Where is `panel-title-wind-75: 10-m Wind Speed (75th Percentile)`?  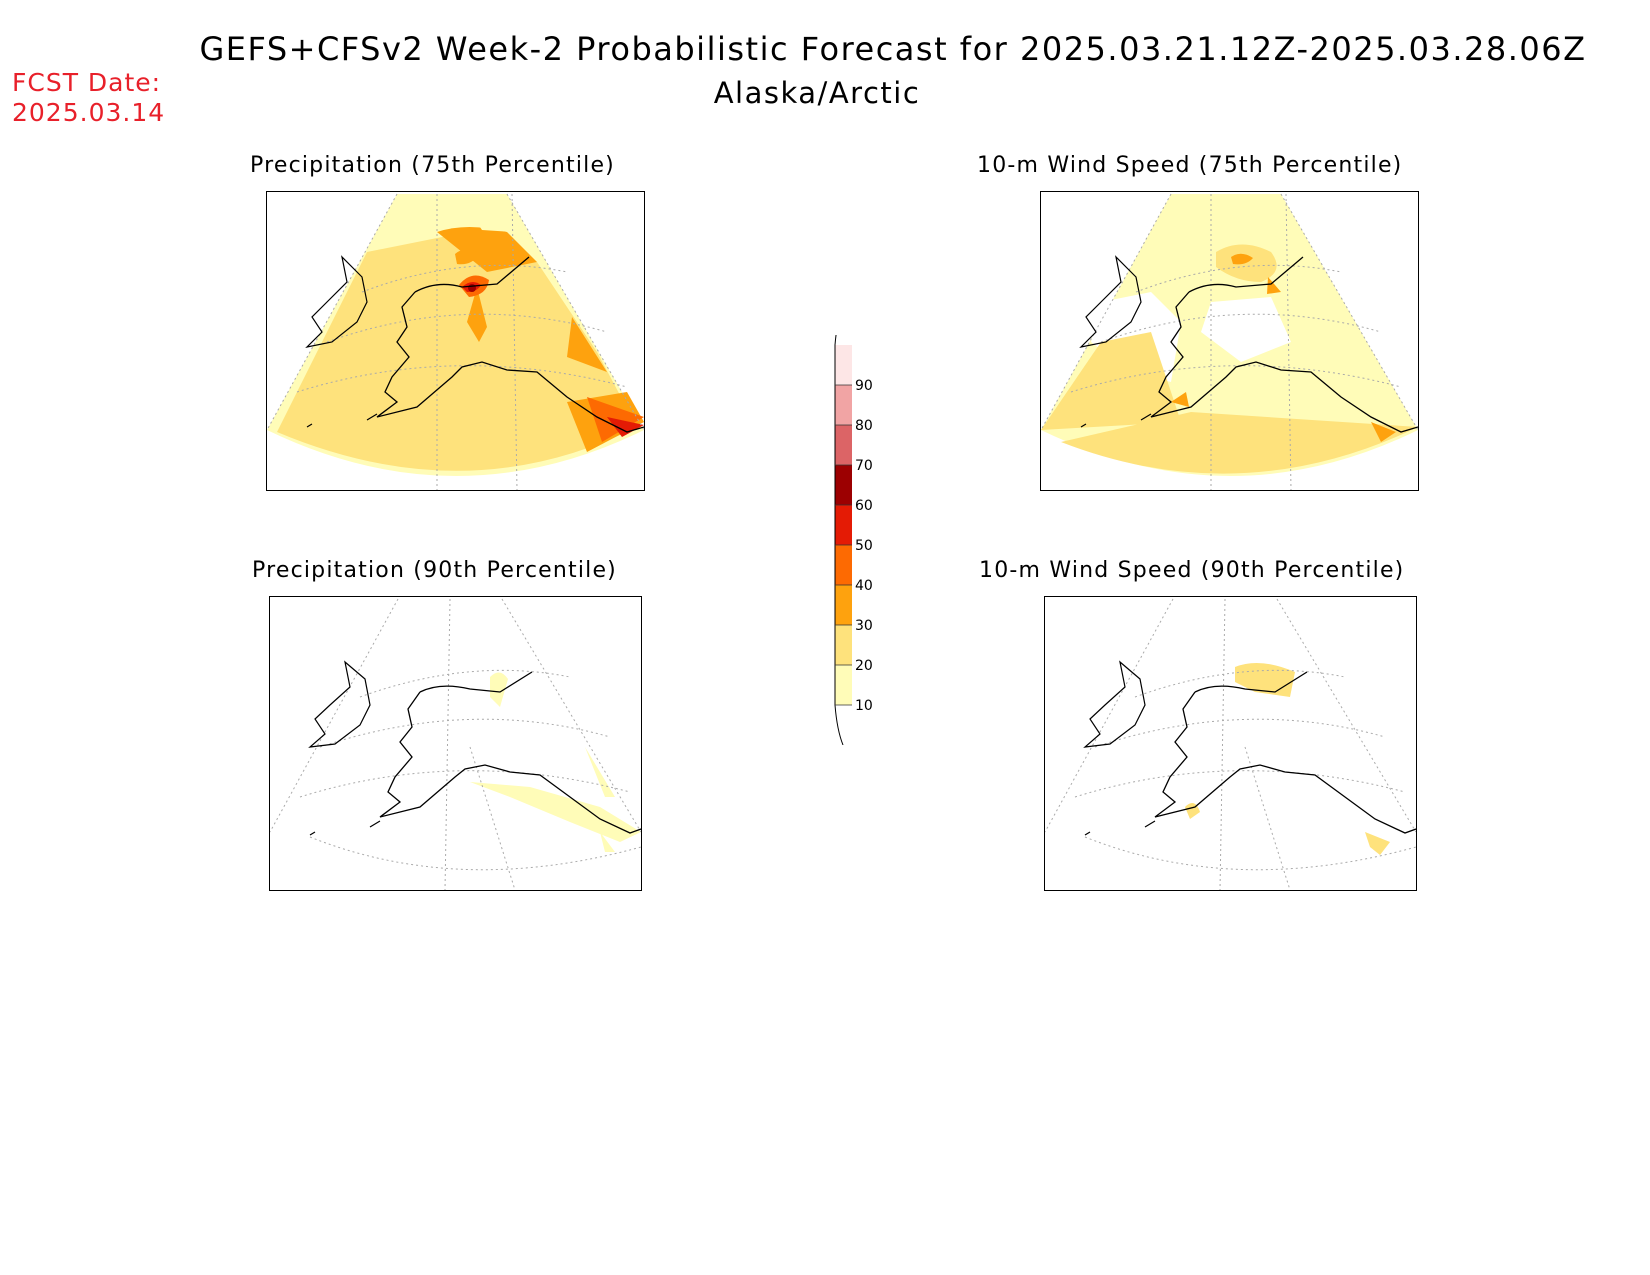
panel-title-wind-75: 10-m Wind Speed (75th Percentile) is located at coordinates (1190, 165).